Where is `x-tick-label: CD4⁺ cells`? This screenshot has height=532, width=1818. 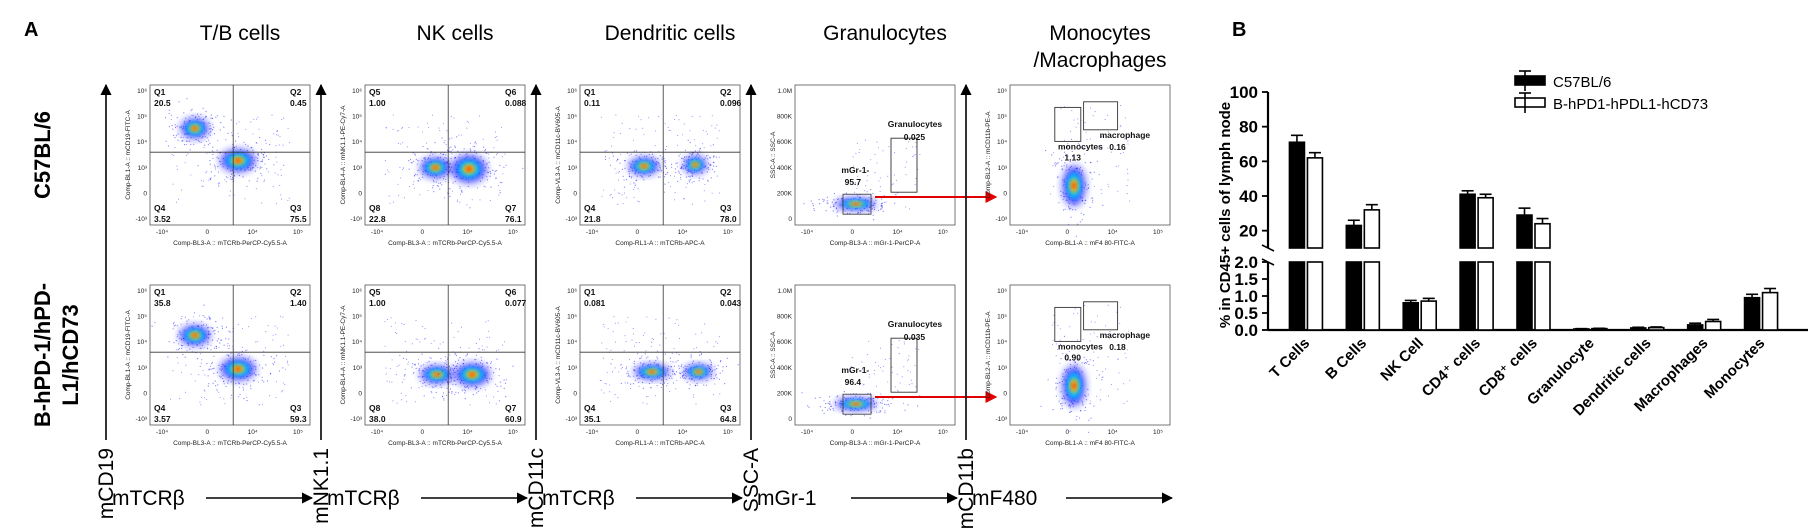
x-tick-label: CD4⁺ cells is located at coordinates (1451, 367).